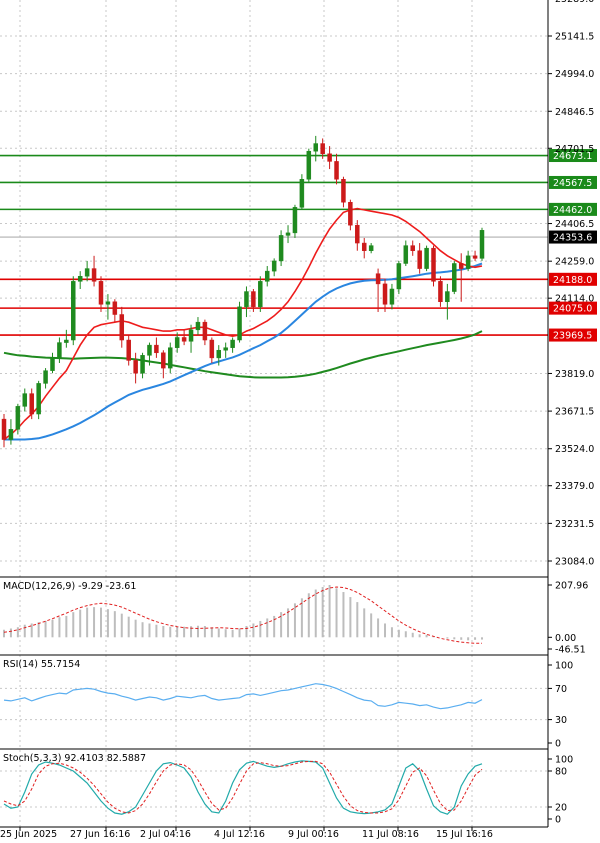 This screenshot has width=600, height=843. Describe the element at coordinates (243, 696) in the screenshot. I see `rsi-line` at that location.